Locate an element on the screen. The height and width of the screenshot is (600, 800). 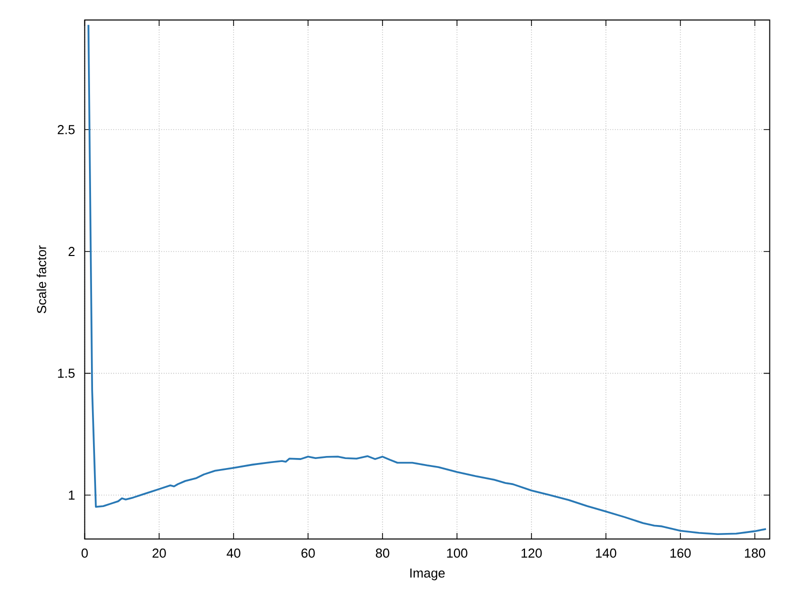
y-tick-label: 2 is located at coordinates (71, 251).